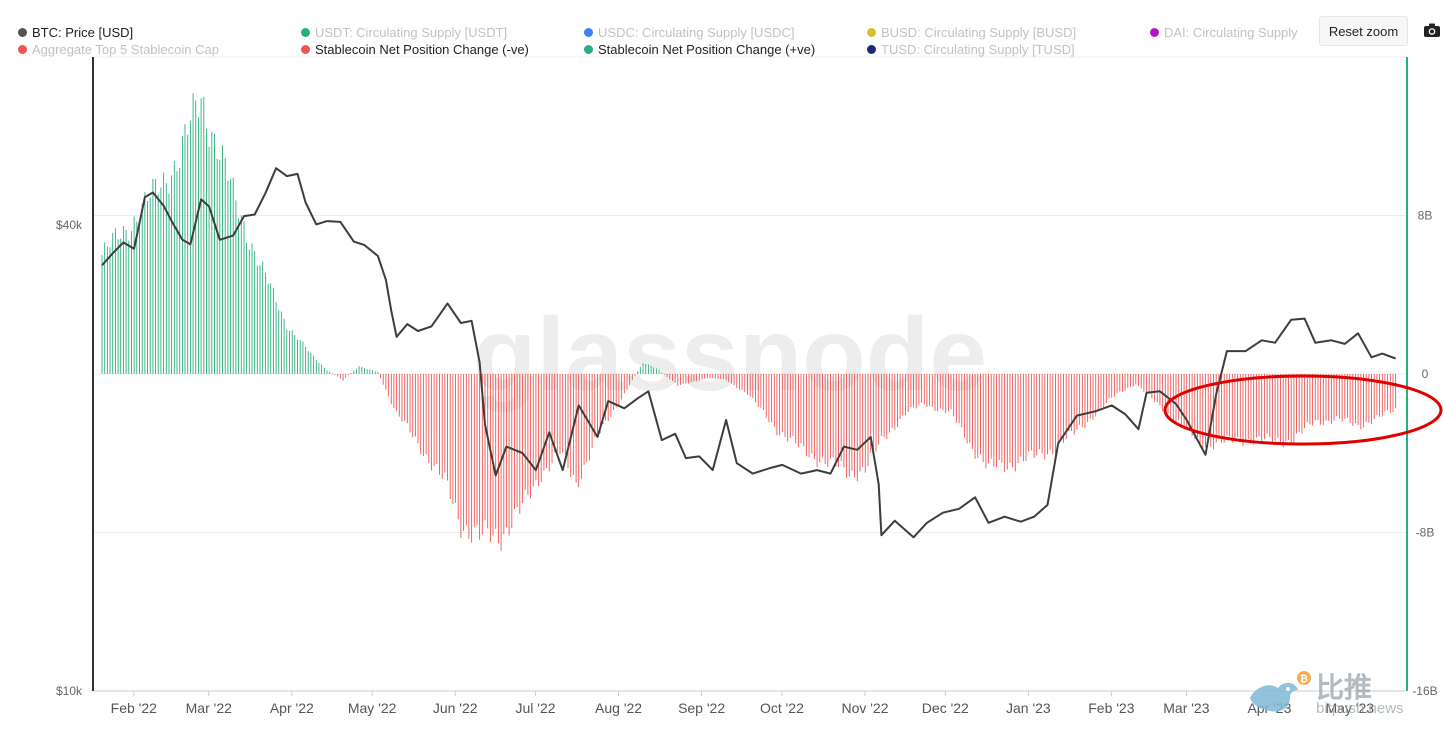 Image resolution: width=1444 pixels, height=737 pixels. Describe the element at coordinates (1280, 691) in the screenshot. I see `bird-logo-icon: ₿` at that location.